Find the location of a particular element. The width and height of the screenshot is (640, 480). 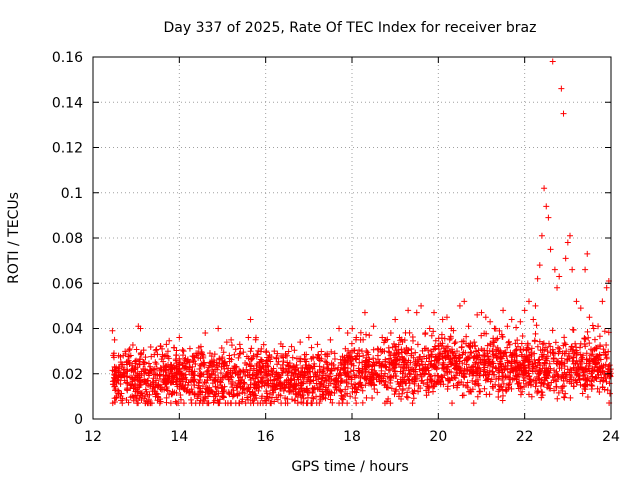

x-tick-label: 24 is located at coordinates (611, 437).